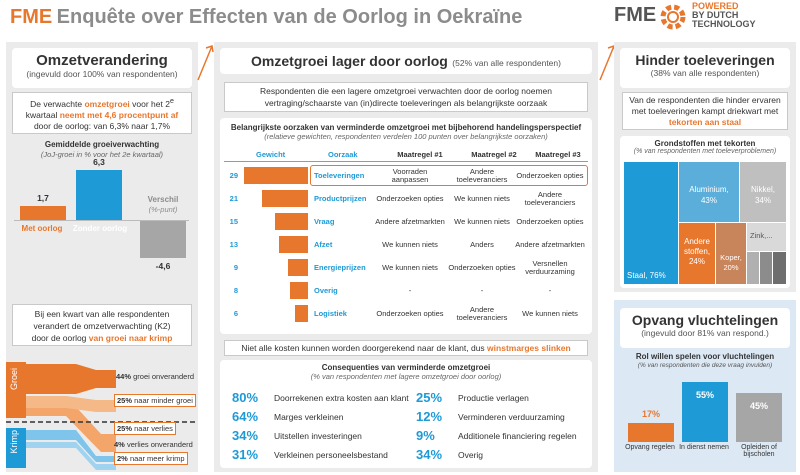  I want to click on cause-weight: 9, so click(235, 267).